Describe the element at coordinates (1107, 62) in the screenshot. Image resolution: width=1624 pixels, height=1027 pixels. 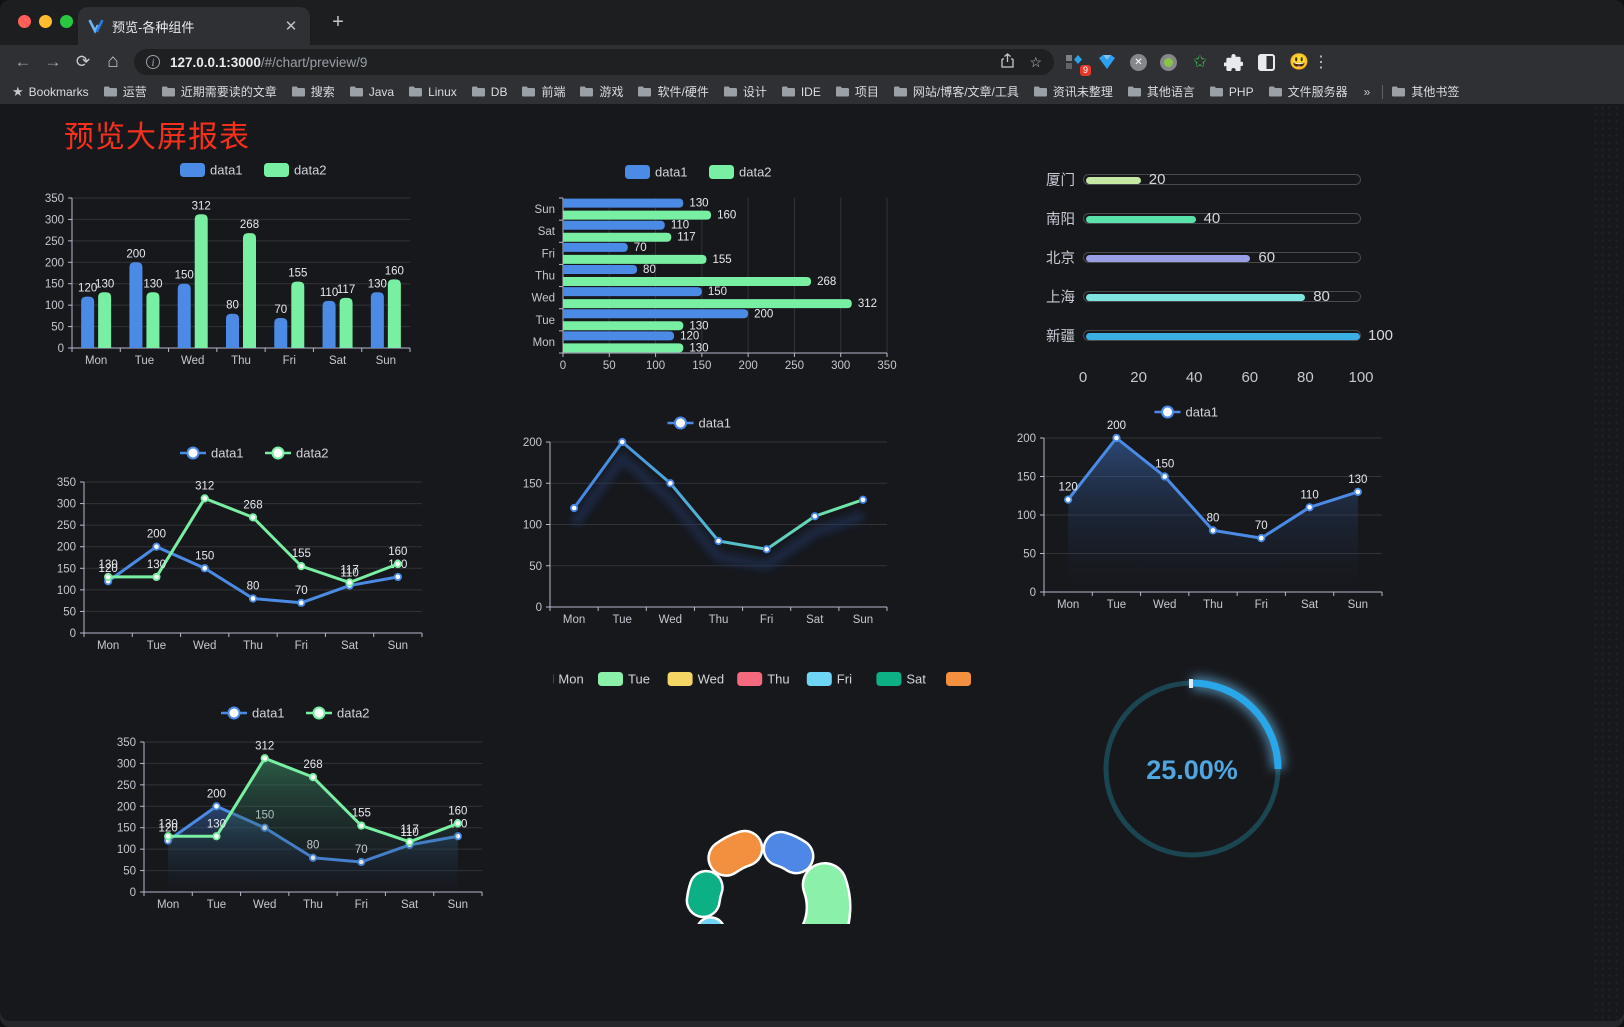
I see `vue-devtools-icon` at that location.